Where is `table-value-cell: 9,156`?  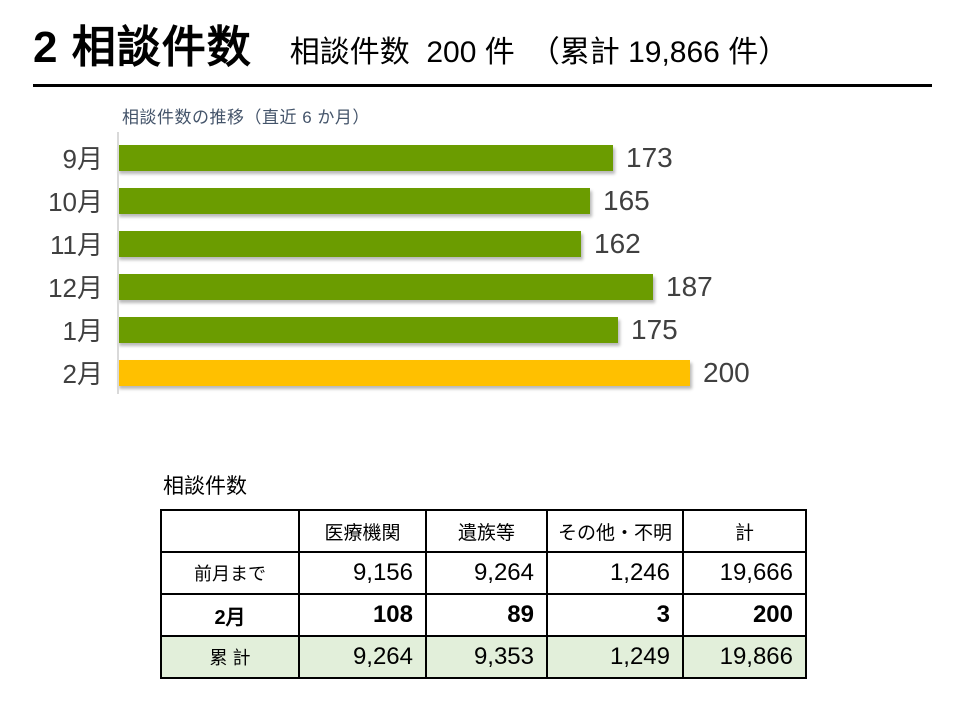
table-value-cell: 9,156 is located at coordinates (362, 573).